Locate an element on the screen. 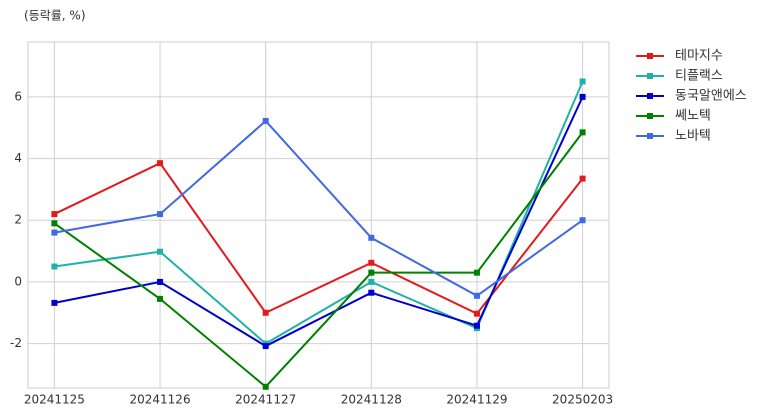 This screenshot has height=416, width=773. x-tick-label: 20241127 is located at coordinates (265, 400).